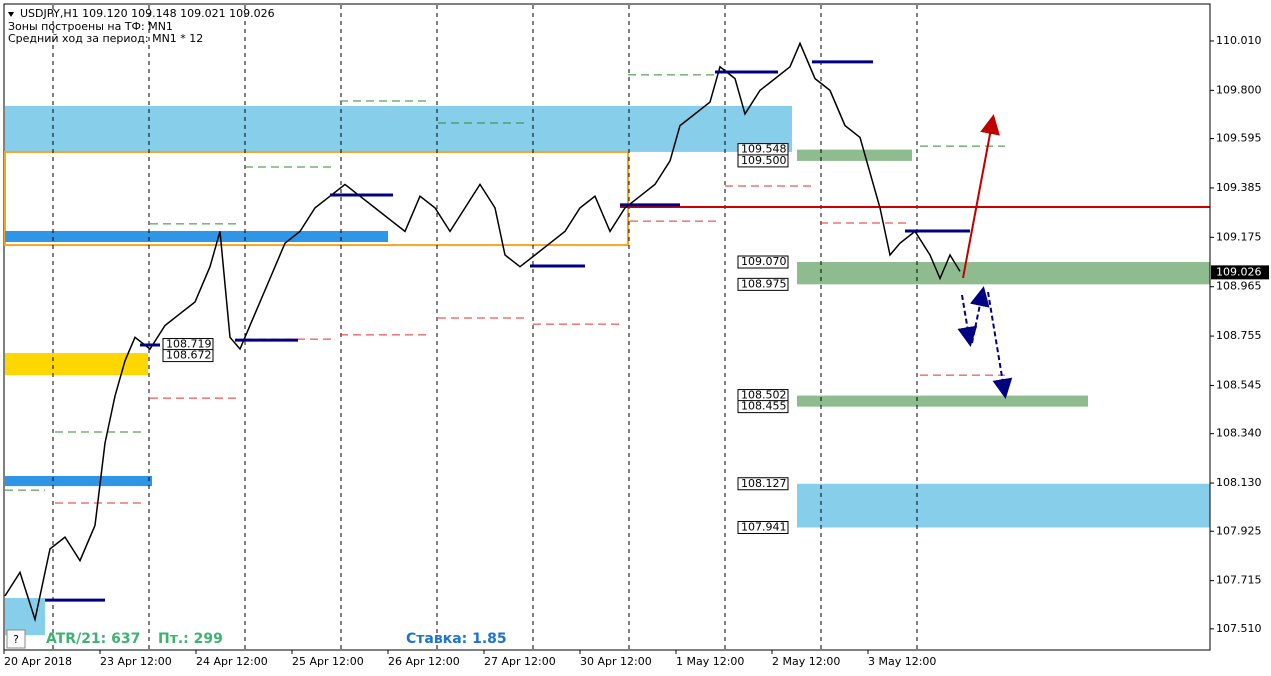 The image size is (1271, 676). I want to click on x-tick-label: 1 May 12:00, so click(710, 661).